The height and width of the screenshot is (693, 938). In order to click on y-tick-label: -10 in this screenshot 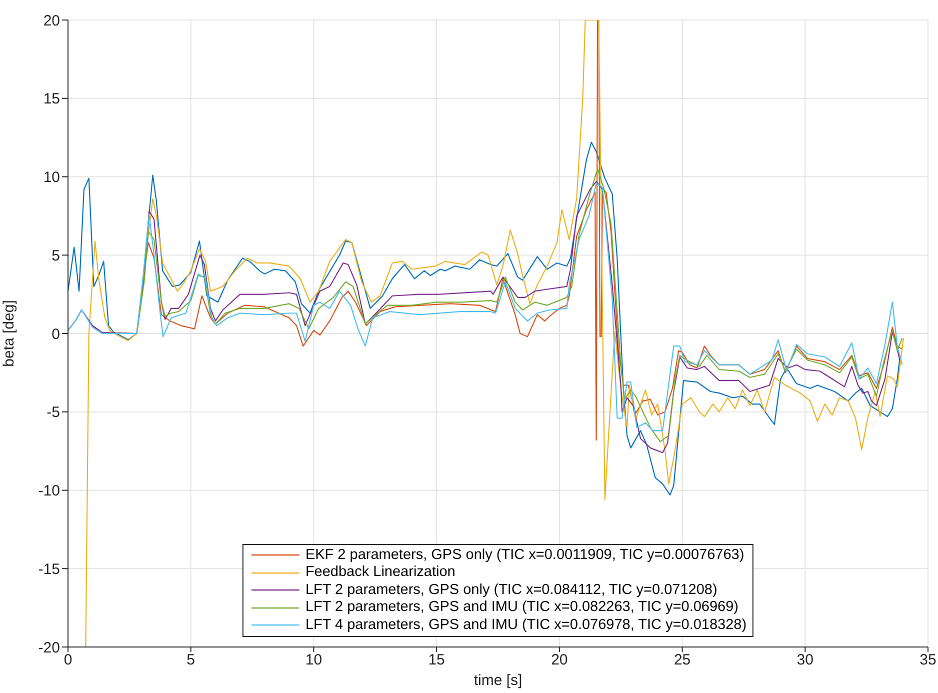, I will do `click(49, 491)`.